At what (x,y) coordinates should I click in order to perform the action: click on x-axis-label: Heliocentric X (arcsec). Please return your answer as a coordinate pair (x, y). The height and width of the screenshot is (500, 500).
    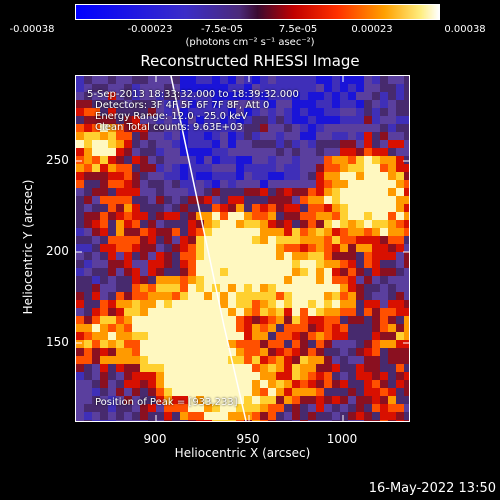
    Looking at the image, I should click on (242, 453).